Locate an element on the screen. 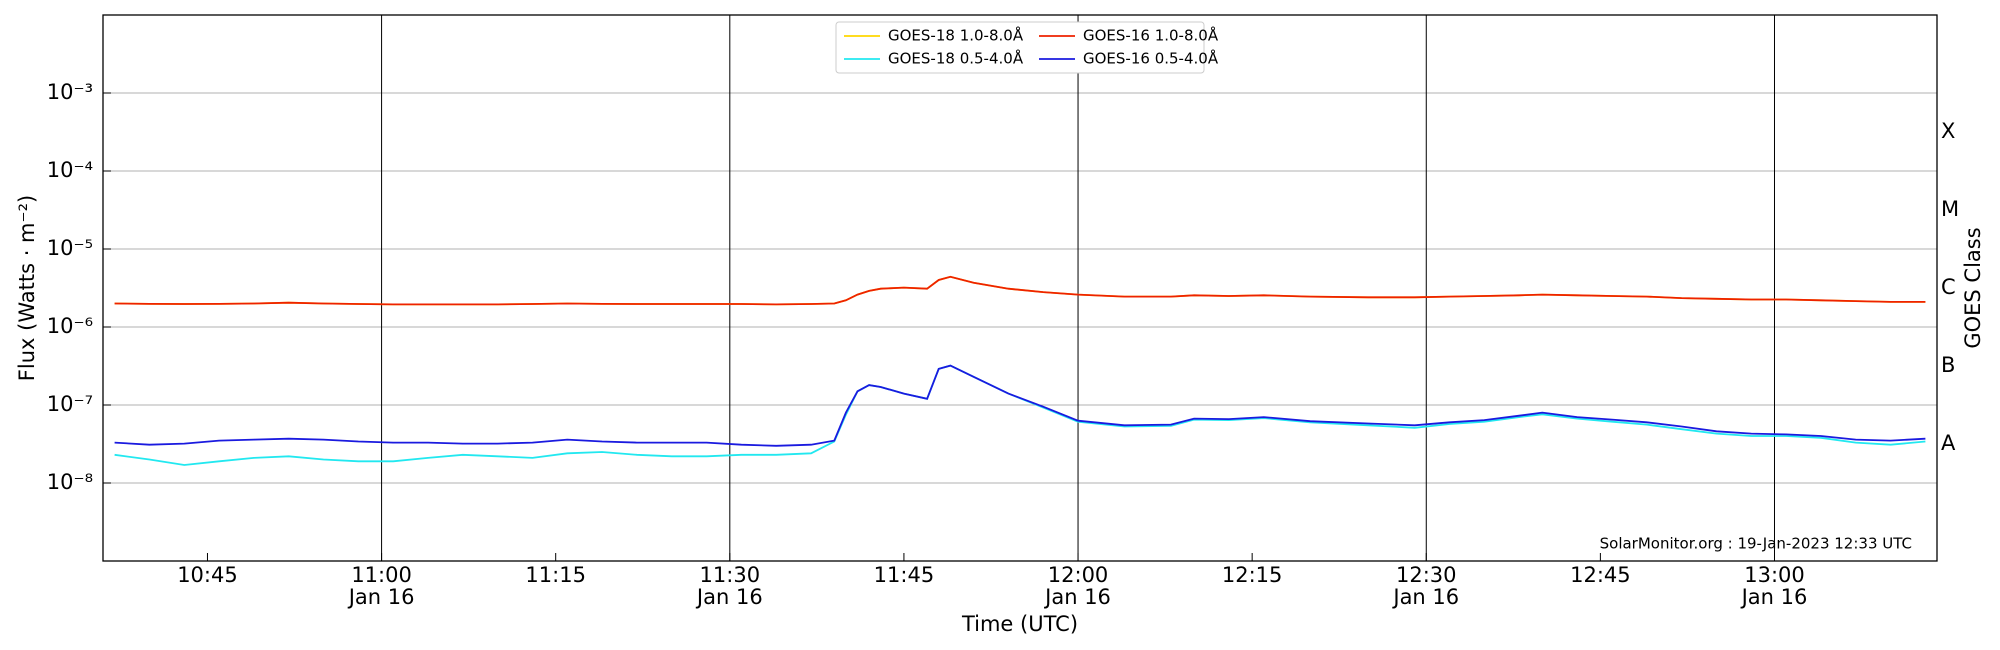 This screenshot has height=650, width=2000. y-tick-label: 10⁻⁶ is located at coordinates (70, 326).